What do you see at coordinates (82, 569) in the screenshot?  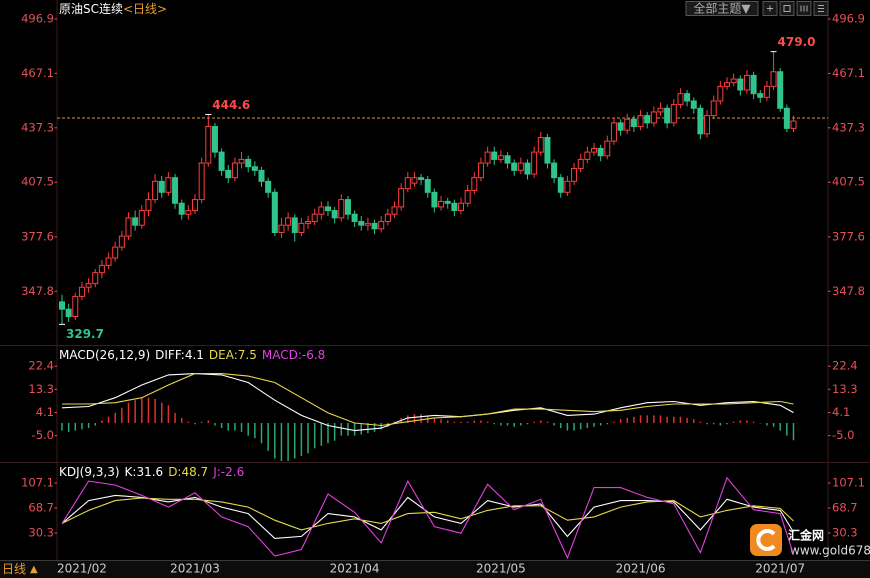 I see `x-tick-label: 2021/02` at bounding box center [82, 569].